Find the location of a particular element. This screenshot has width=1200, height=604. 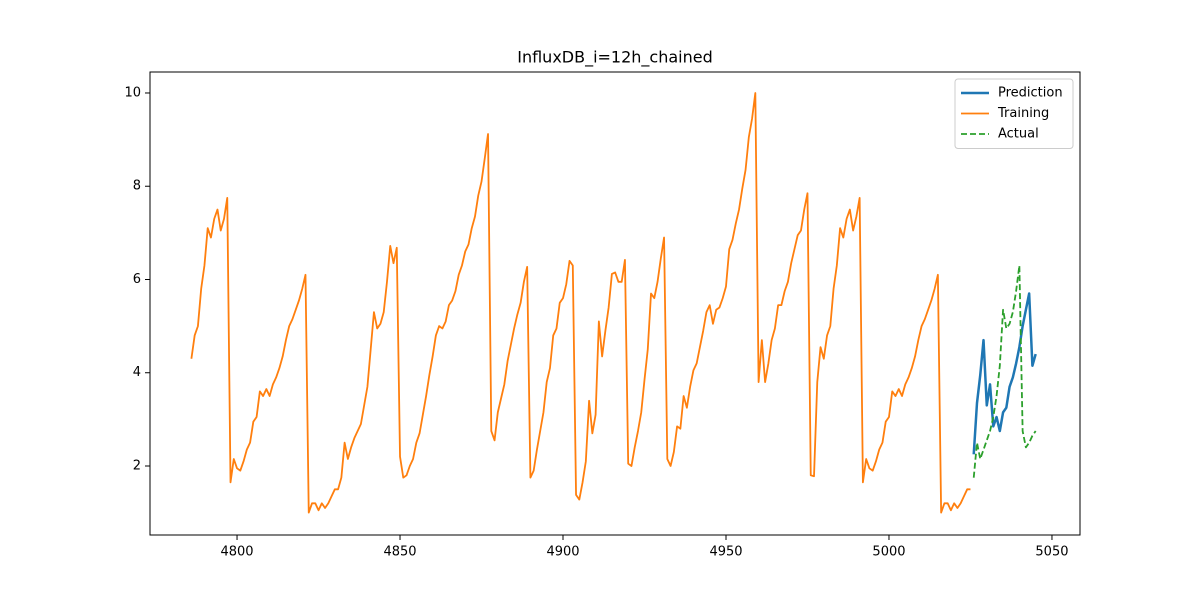

x-tick-label: 4800 is located at coordinates (236, 552).